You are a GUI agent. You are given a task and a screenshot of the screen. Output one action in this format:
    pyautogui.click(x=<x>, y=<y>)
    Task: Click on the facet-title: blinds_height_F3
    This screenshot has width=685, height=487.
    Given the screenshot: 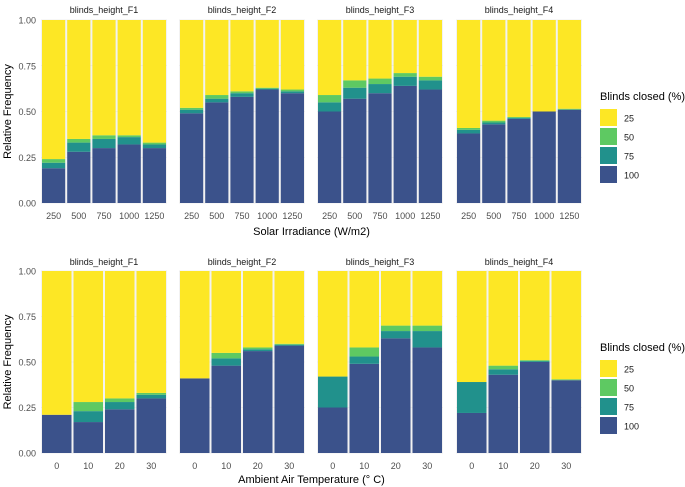 What is the action you would take?
    pyautogui.click(x=380, y=262)
    